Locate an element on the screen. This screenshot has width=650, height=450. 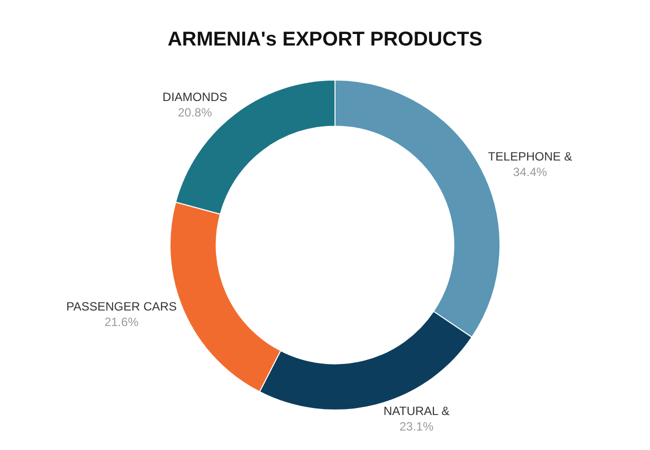
slice-label: NATURAL & is located at coordinates (416, 411).